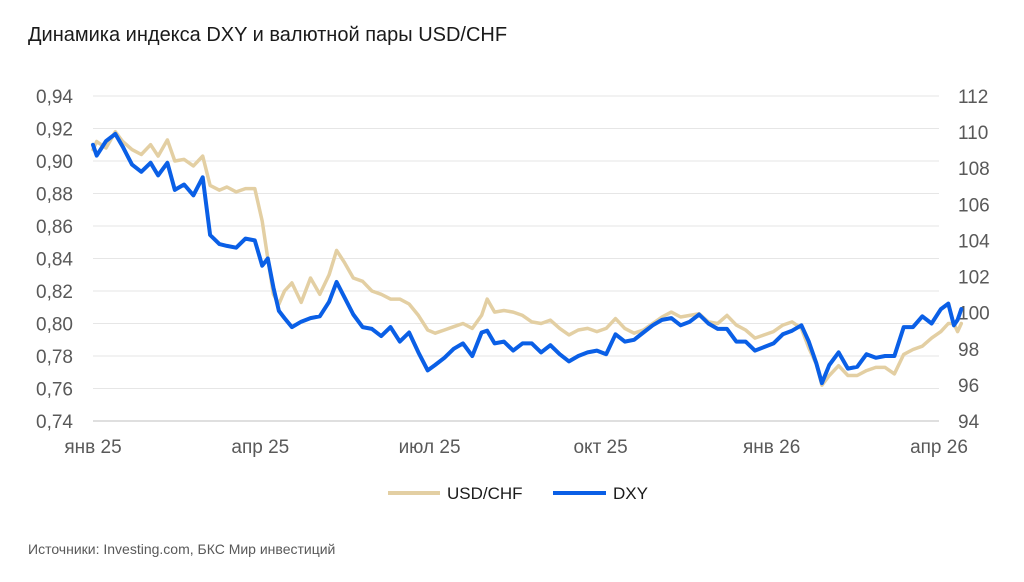 The height and width of the screenshot is (582, 1024). What do you see at coordinates (516, 447) in the screenshot?
I see `x-axis: янв 25 апр 25 июл 25 окт 25 янв 26 апр 26` at bounding box center [516, 447].